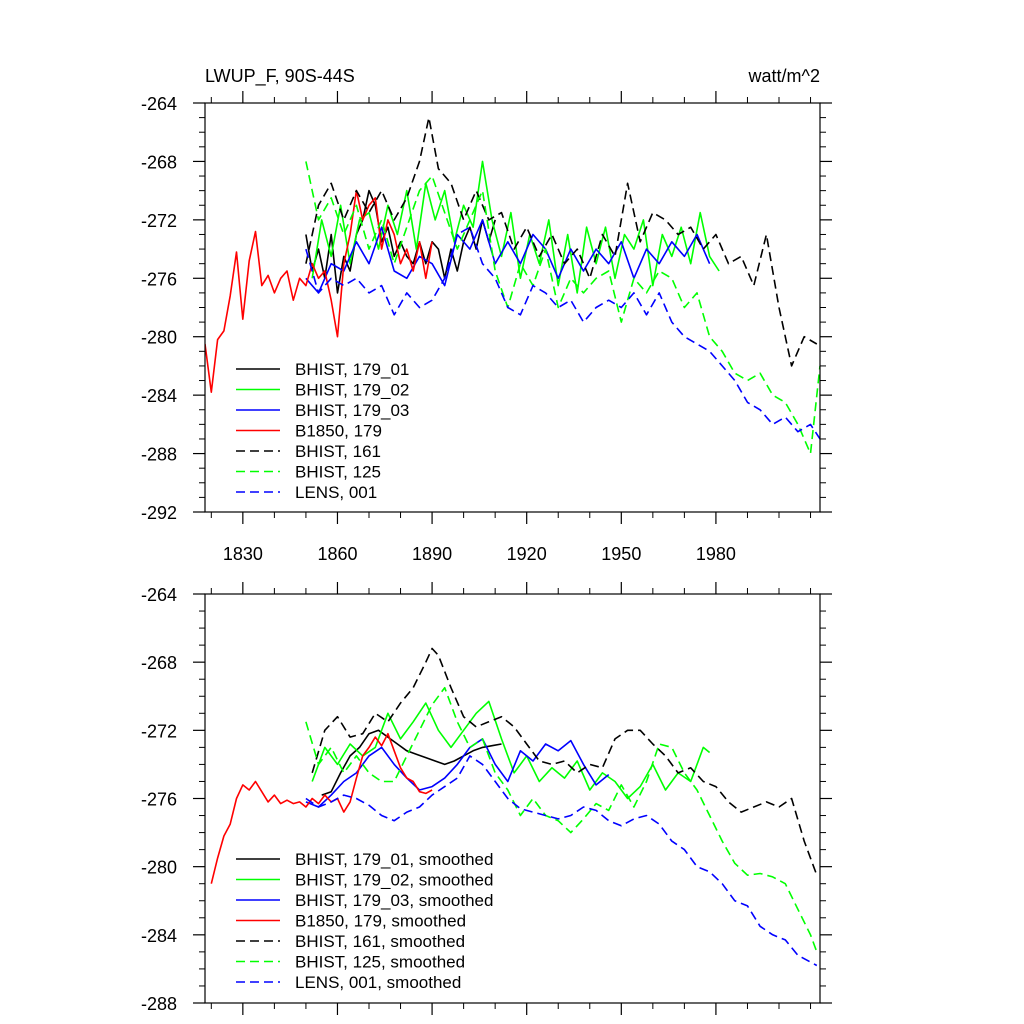 This screenshot has height=1024, width=1024. I want to click on top-x-tick-label: 1920, so click(527, 554).